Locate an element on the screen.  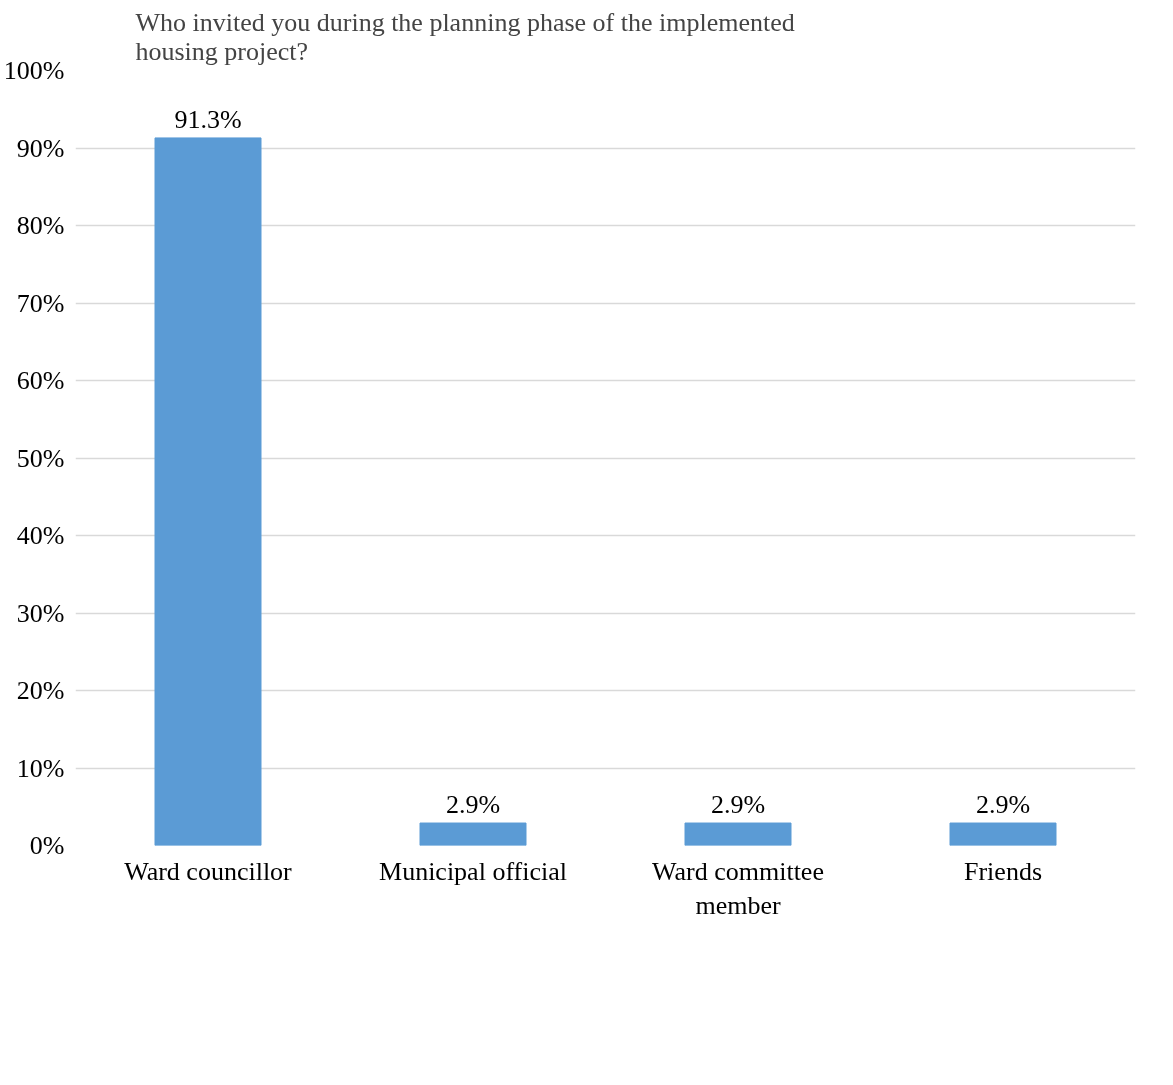
x-tick-label: Friends is located at coordinates (1003, 871).